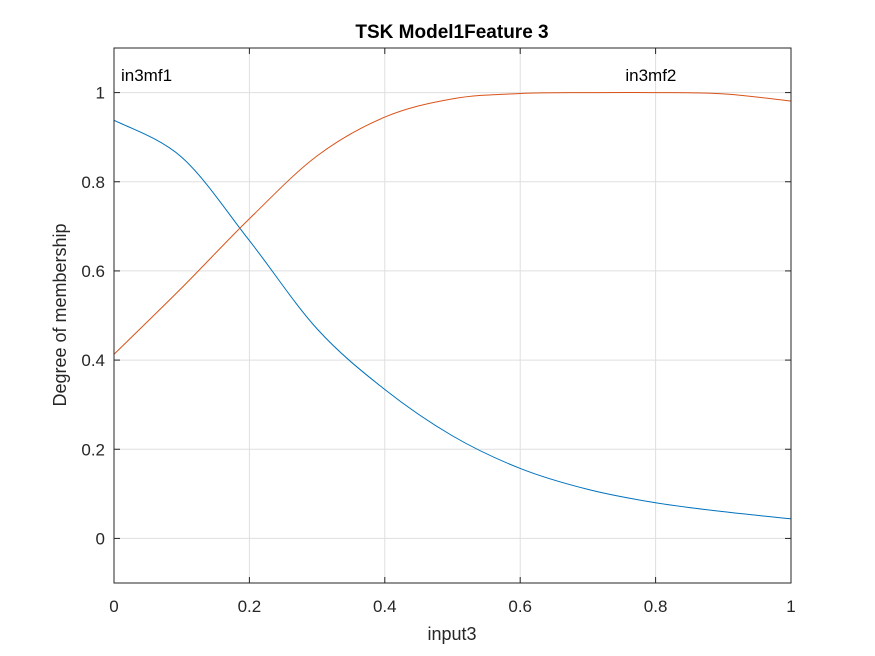  I want to click on y-tick-label: 1, so click(100, 93).